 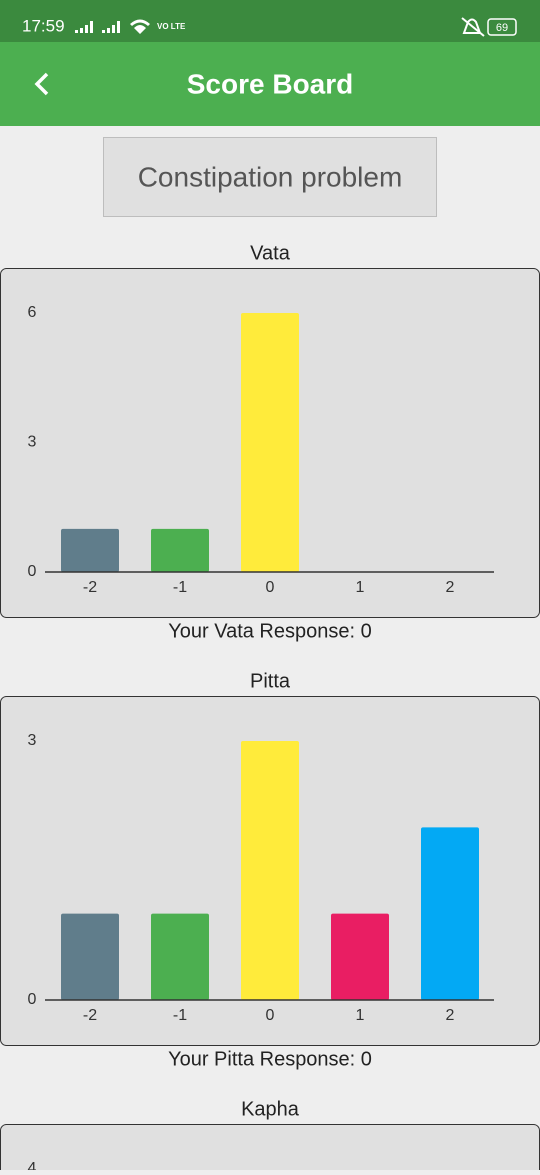 I want to click on signal-icons, so click(x=112, y=26).